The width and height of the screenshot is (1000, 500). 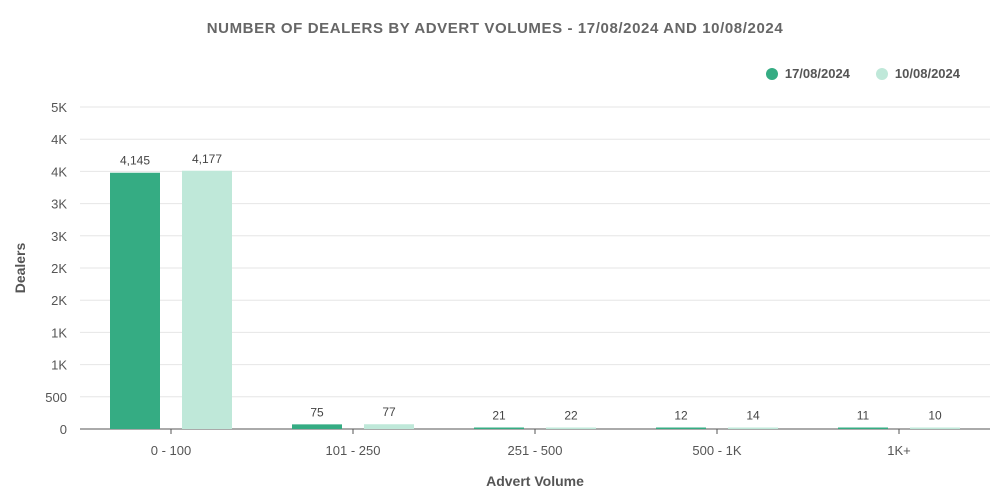 I want to click on legend-label-series-1: 17/08/2024, so click(x=817, y=73).